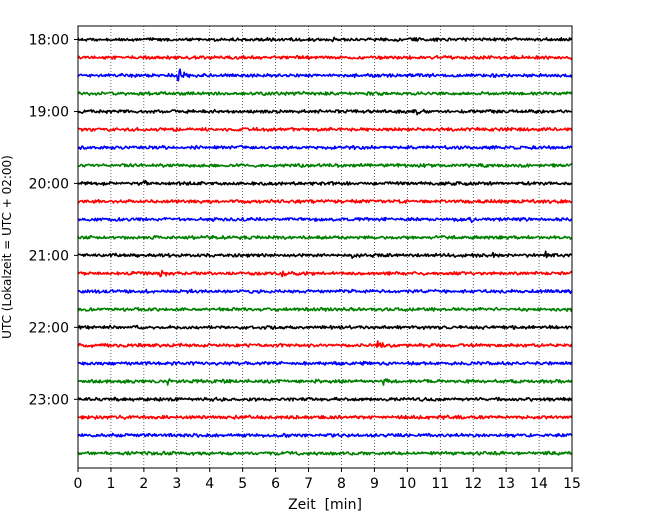  I want to click on x-tick-label-4: 4, so click(209, 484).